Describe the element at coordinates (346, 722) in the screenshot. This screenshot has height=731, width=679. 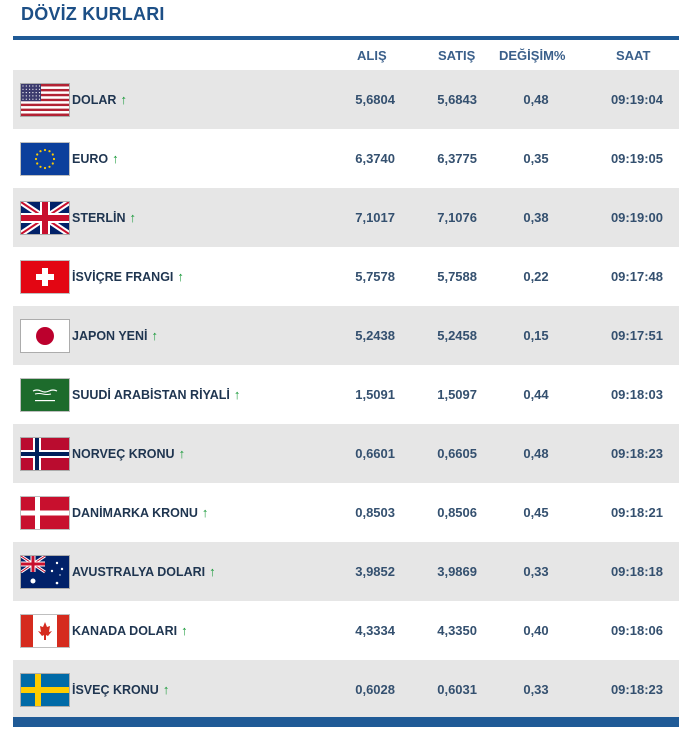
I see `table-bottom-bar` at that location.